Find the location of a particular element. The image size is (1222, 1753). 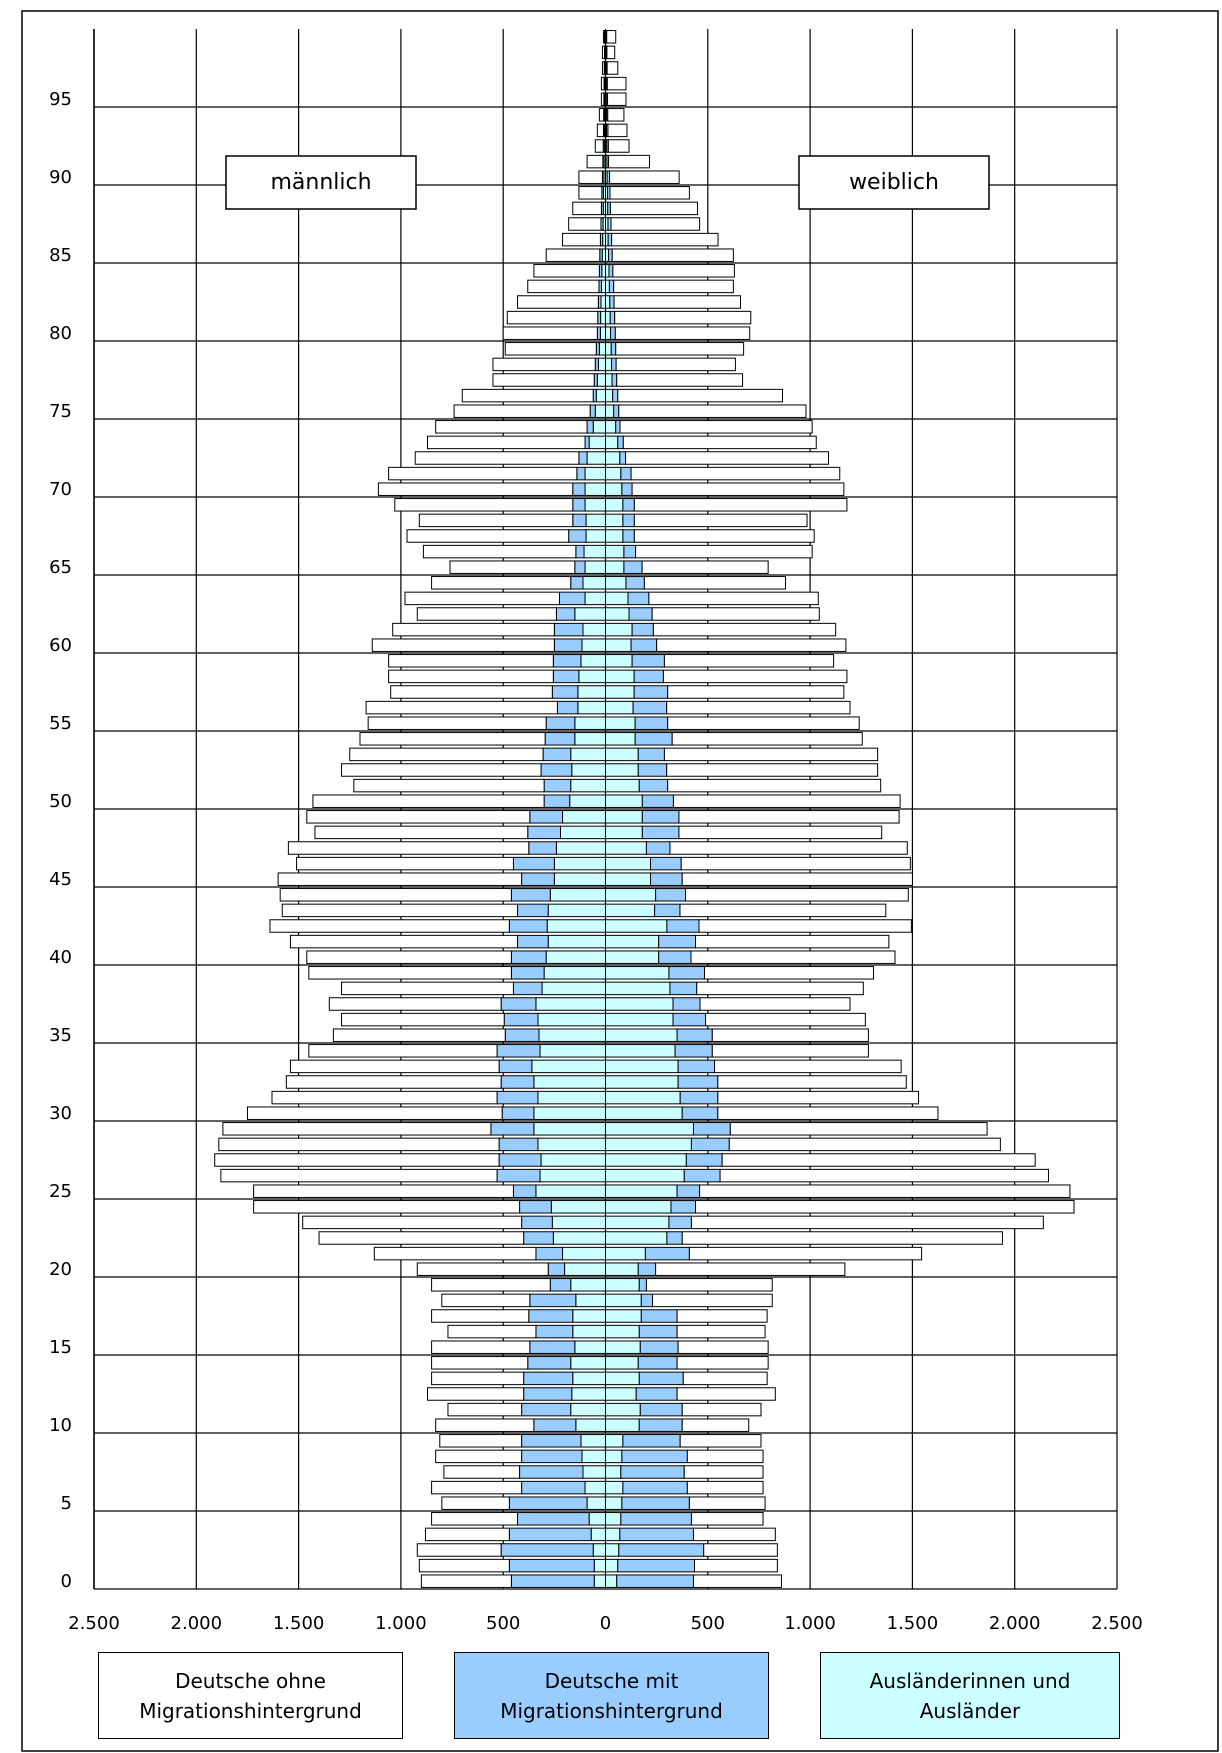

y-tick-label: 30 is located at coordinates (60, 1113).